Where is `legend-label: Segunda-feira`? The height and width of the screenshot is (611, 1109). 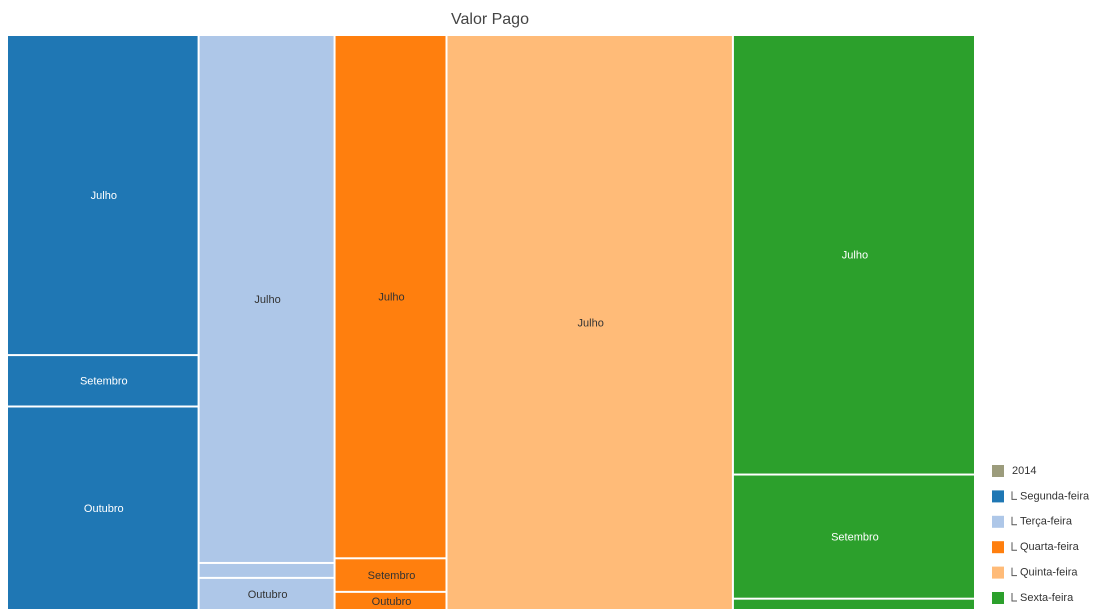 legend-label: Segunda-feira is located at coordinates (1055, 496).